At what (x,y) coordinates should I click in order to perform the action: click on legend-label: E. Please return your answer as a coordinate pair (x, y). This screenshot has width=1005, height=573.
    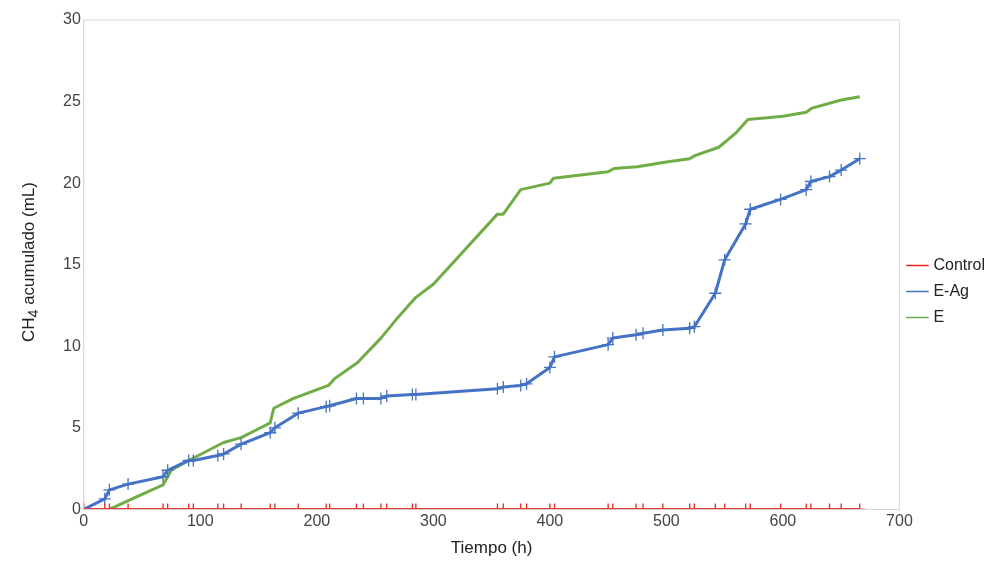
    Looking at the image, I should click on (939, 316).